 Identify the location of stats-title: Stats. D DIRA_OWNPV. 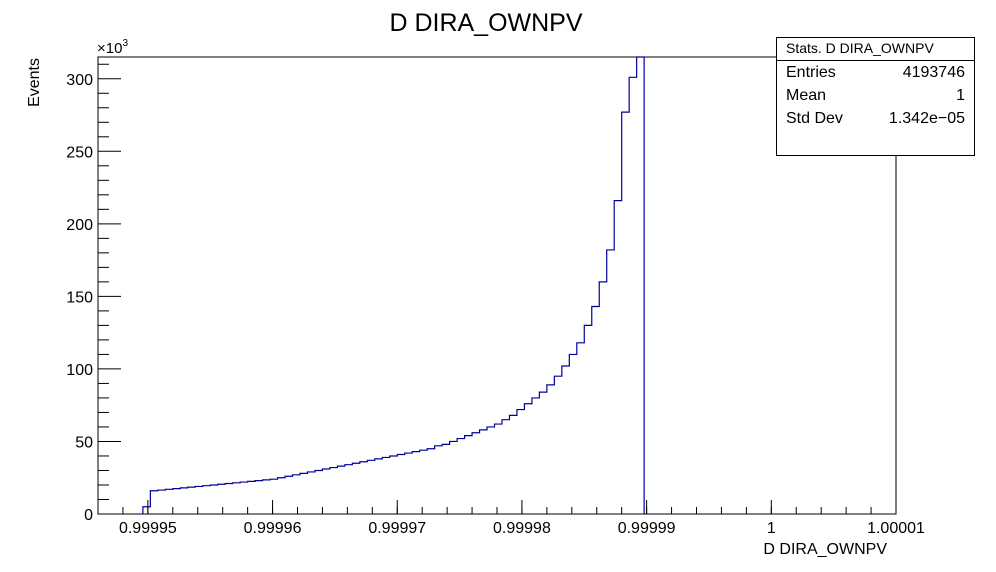
(875, 49).